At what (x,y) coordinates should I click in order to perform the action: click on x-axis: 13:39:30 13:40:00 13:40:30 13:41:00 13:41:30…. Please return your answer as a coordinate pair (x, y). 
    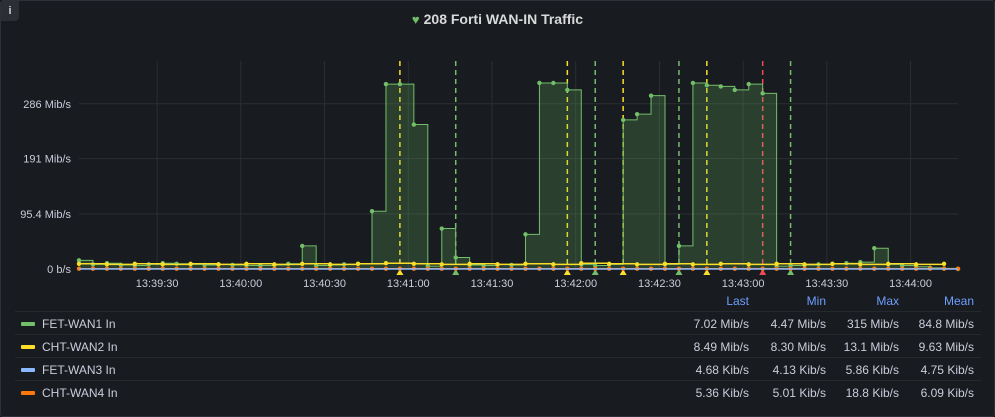
    Looking at the image, I should click on (534, 284).